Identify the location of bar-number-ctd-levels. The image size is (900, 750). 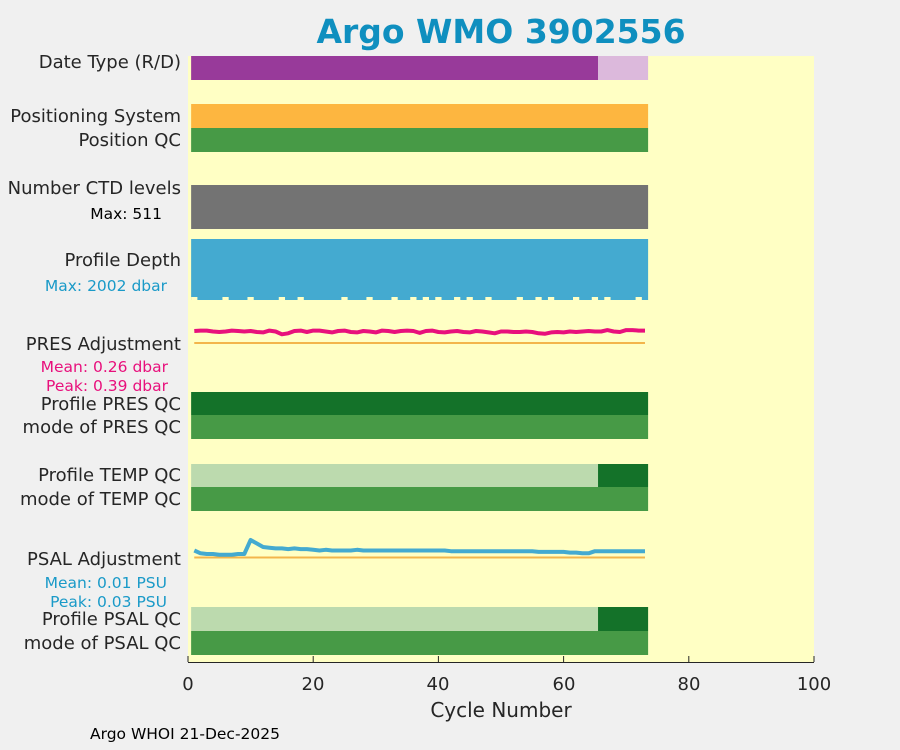
(420, 207).